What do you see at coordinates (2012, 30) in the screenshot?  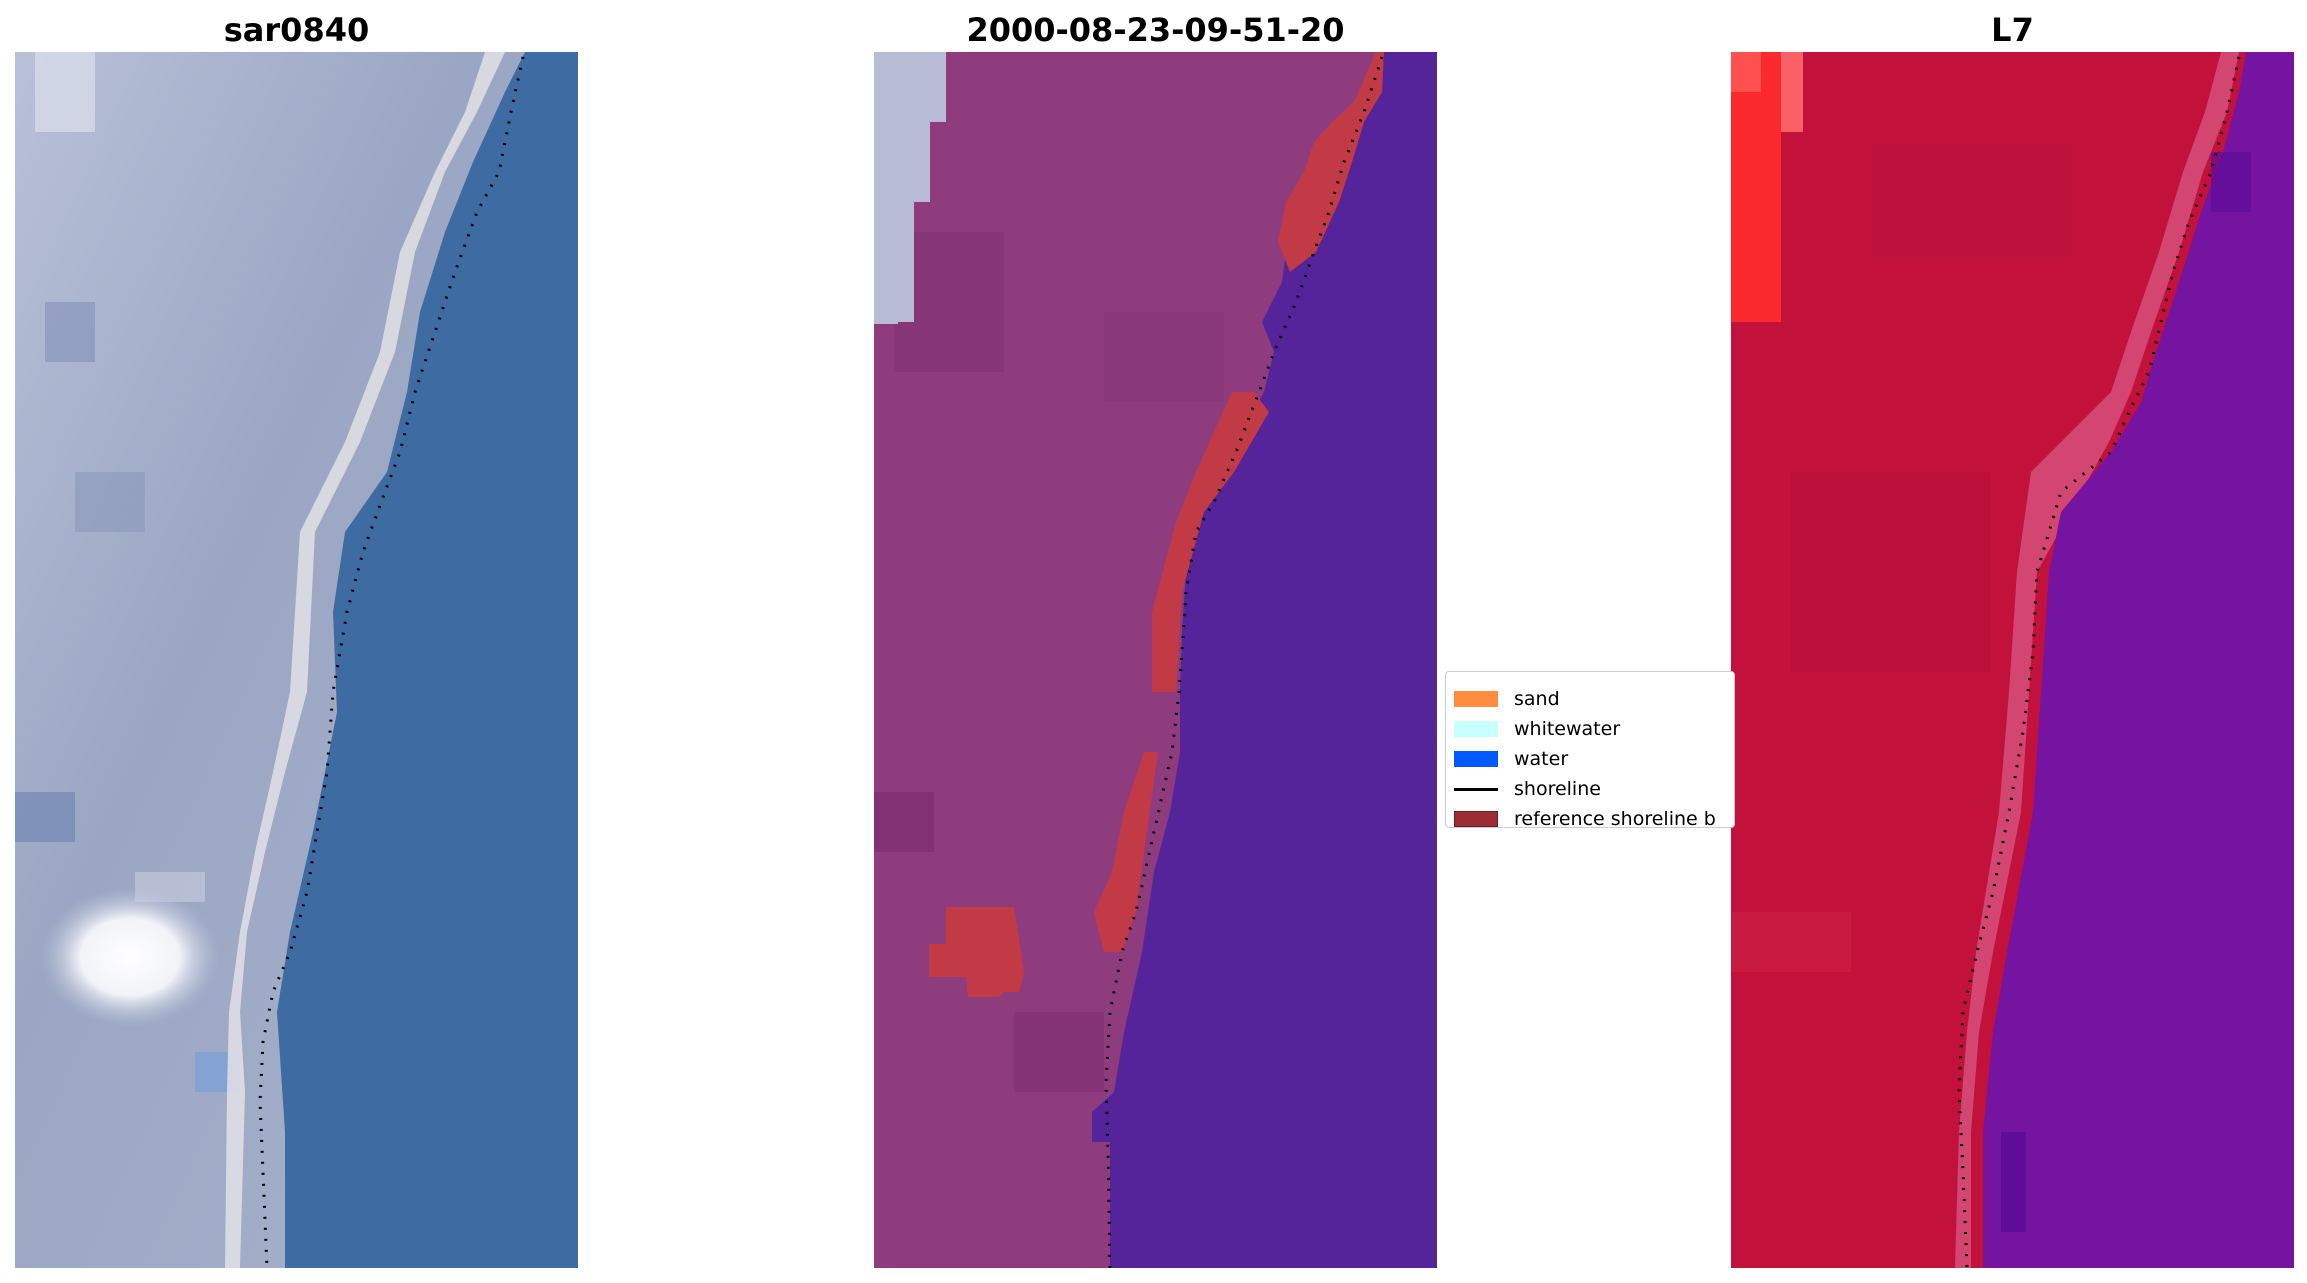 I see `panel-title-right: L7` at bounding box center [2012, 30].